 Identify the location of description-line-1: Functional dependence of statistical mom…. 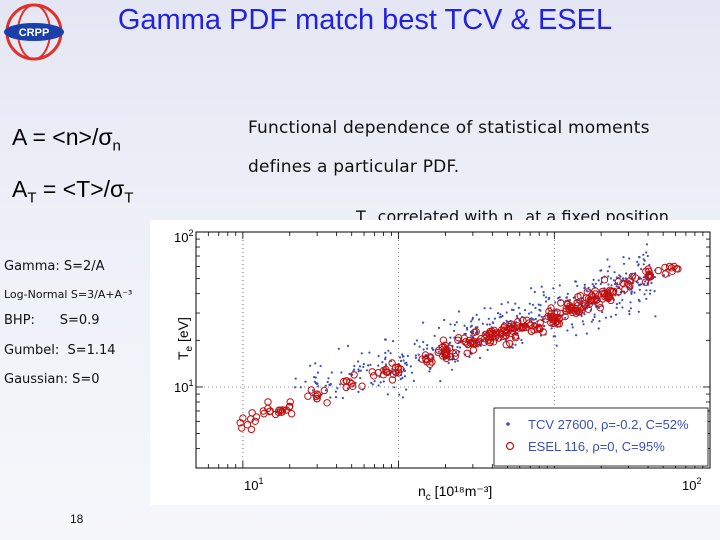
(449, 128).